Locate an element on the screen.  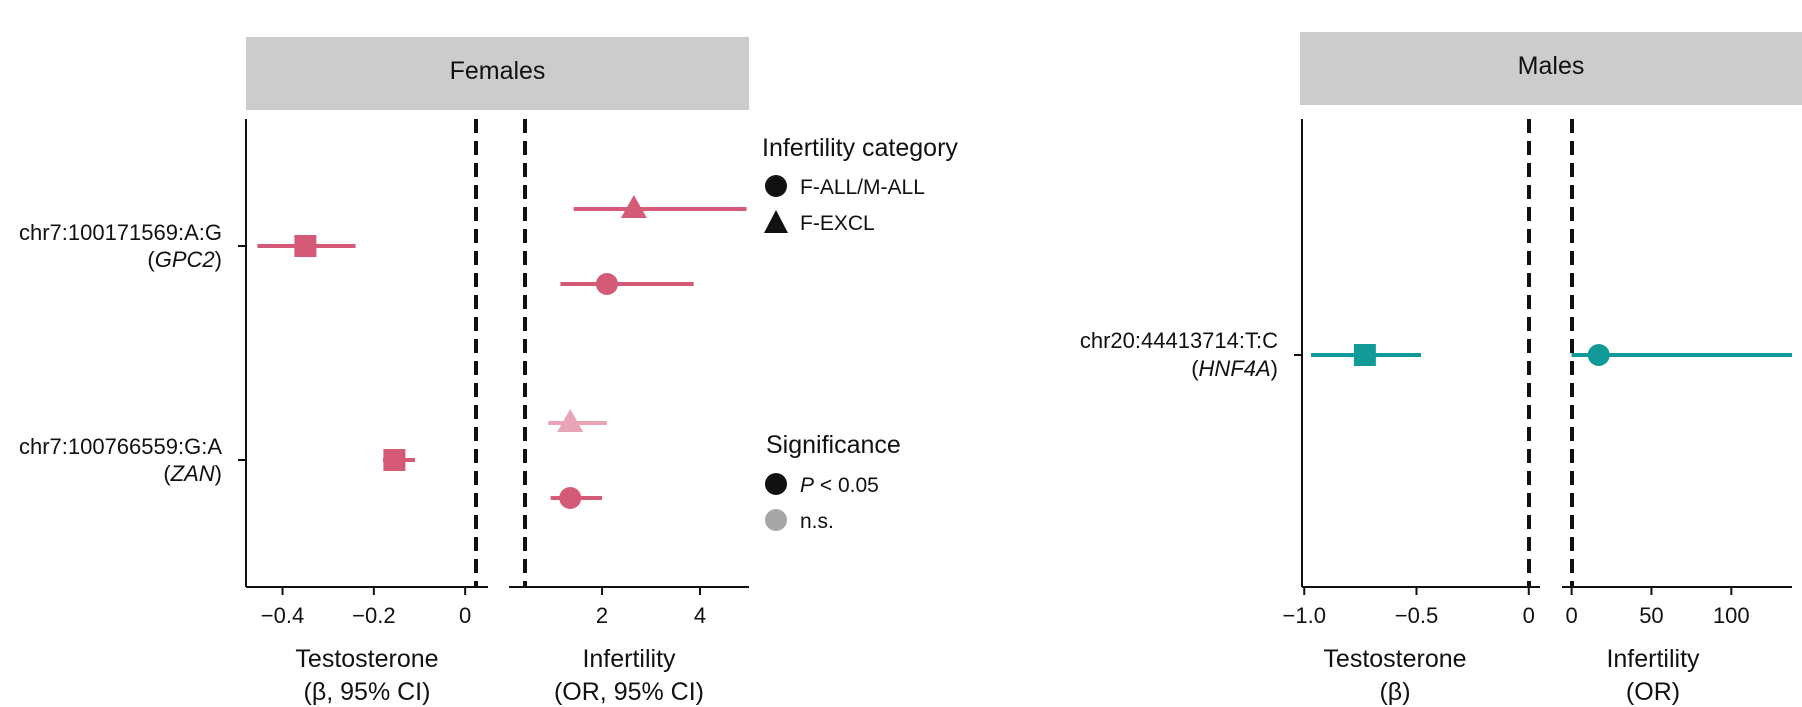
males-infertility-axis-subtitle: (OR) is located at coordinates (1653, 692).